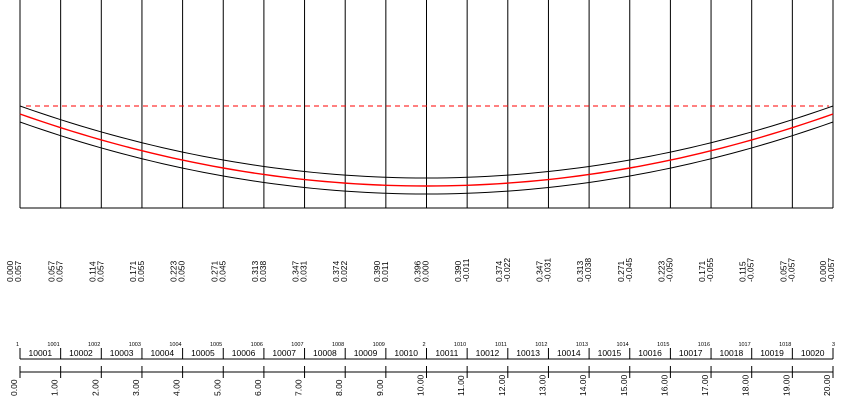  Describe the element at coordinates (10, 271) in the screenshot. I see `sag-label: 0.000` at that location.